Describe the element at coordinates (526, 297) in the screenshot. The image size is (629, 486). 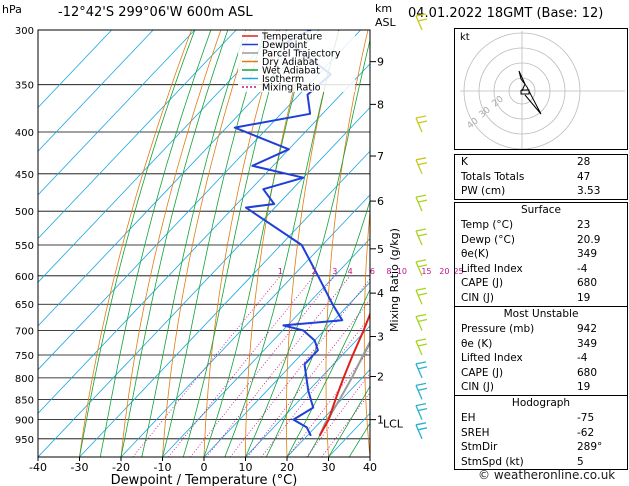
I see `surface-row-cin: CIN (J) 19` at that location.